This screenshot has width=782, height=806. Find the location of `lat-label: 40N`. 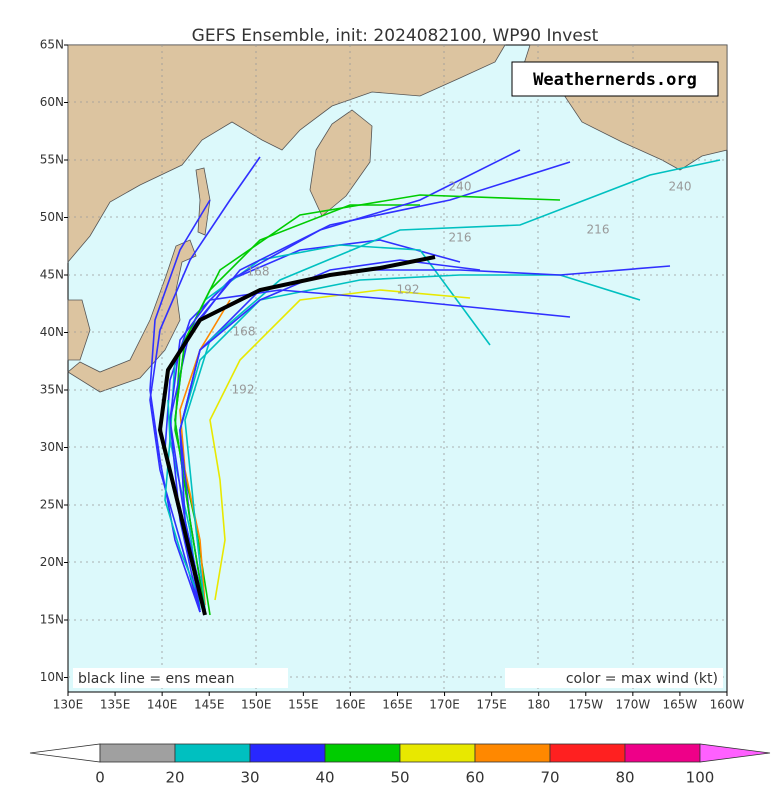

lat-label: 40N is located at coordinates (52, 332).